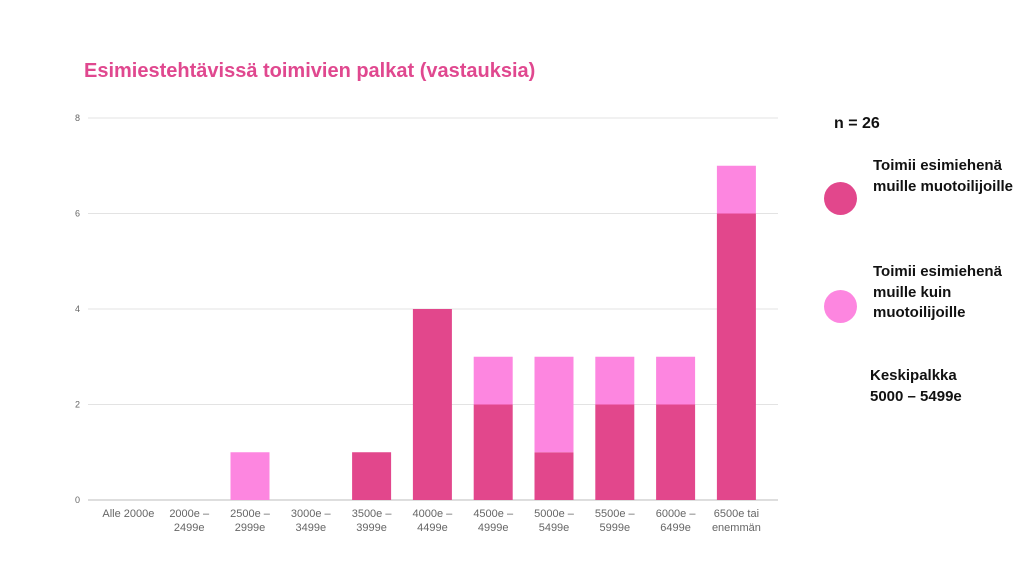 Image resolution: width=1024 pixels, height=576 pixels. Describe the element at coordinates (736, 528) in the screenshot. I see `x-tick-label: enemmän` at that location.